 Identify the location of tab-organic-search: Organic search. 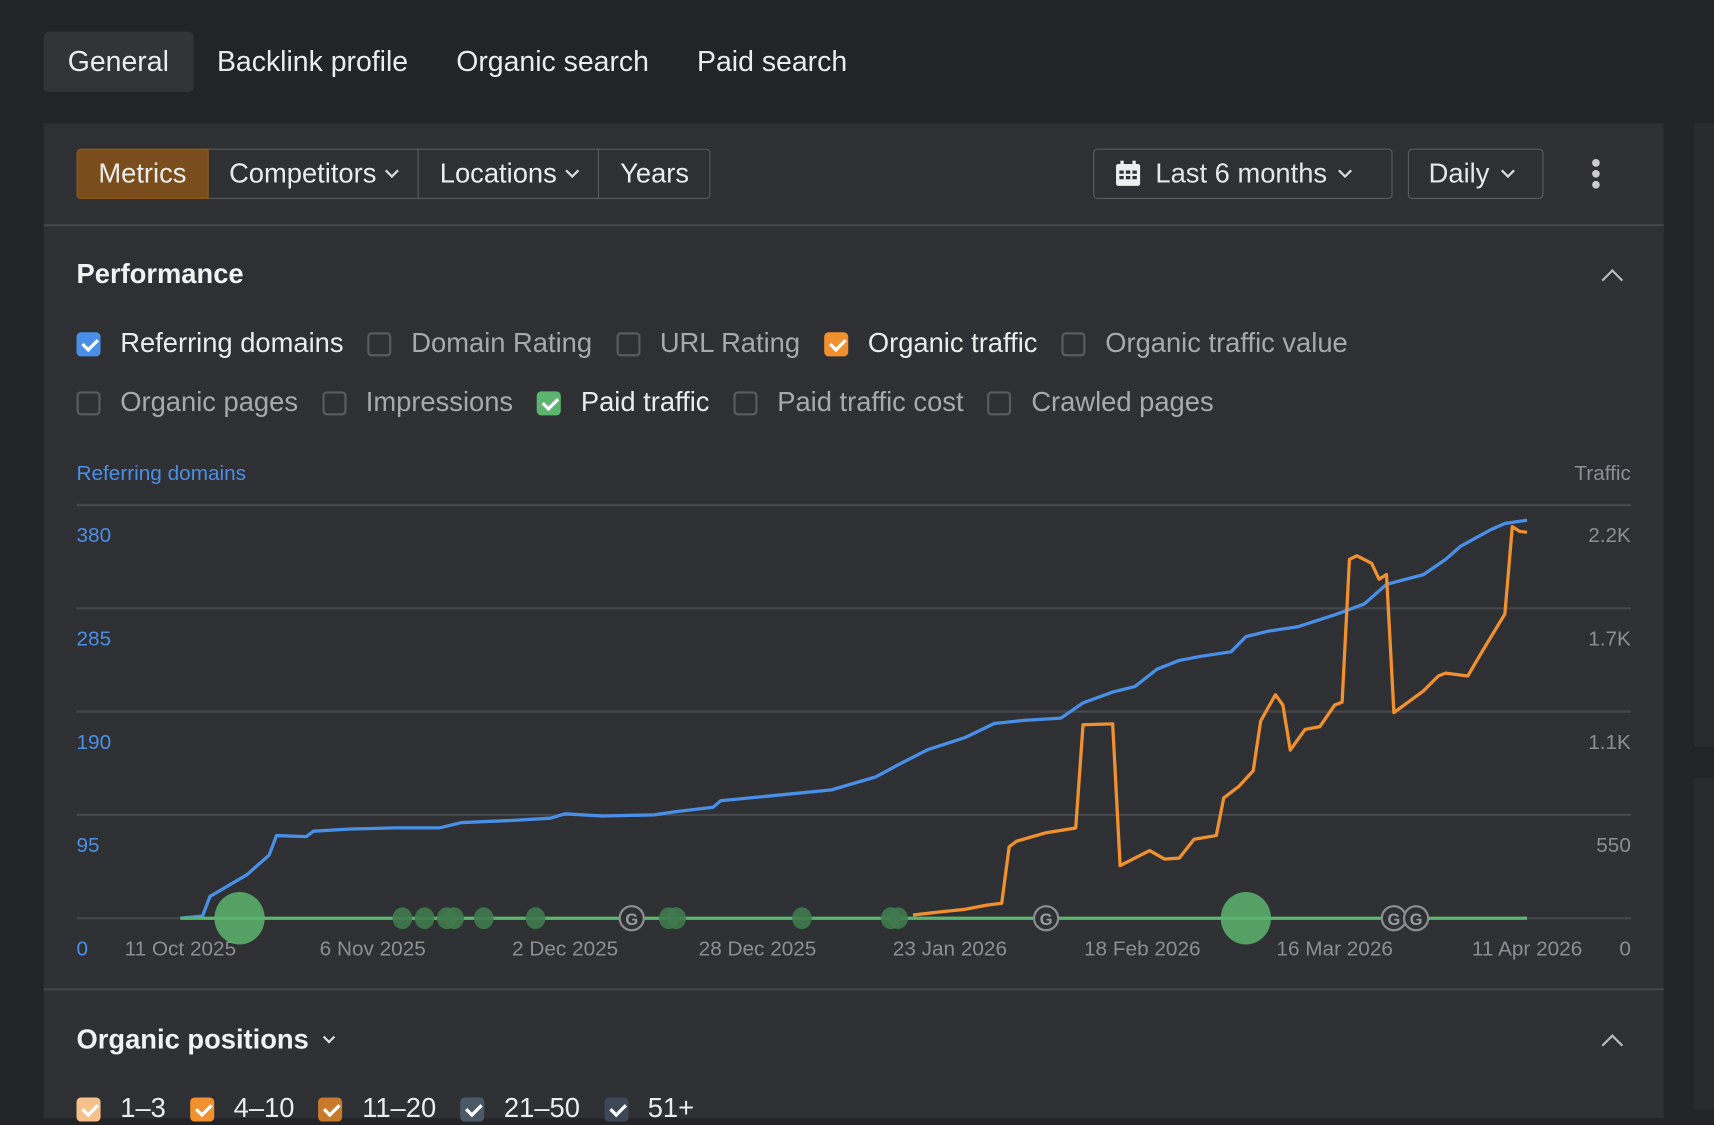
(552, 61).